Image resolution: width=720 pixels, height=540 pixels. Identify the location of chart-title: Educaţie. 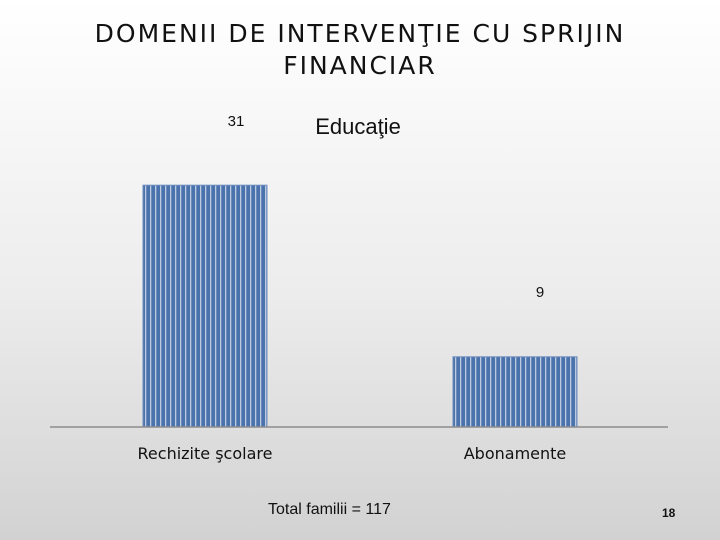
(358, 126).